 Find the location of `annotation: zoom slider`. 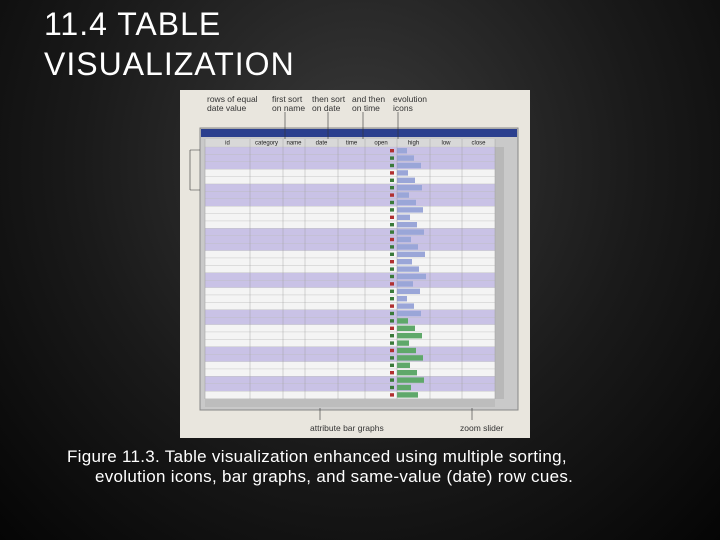

annotation: zoom slider is located at coordinates (482, 428).